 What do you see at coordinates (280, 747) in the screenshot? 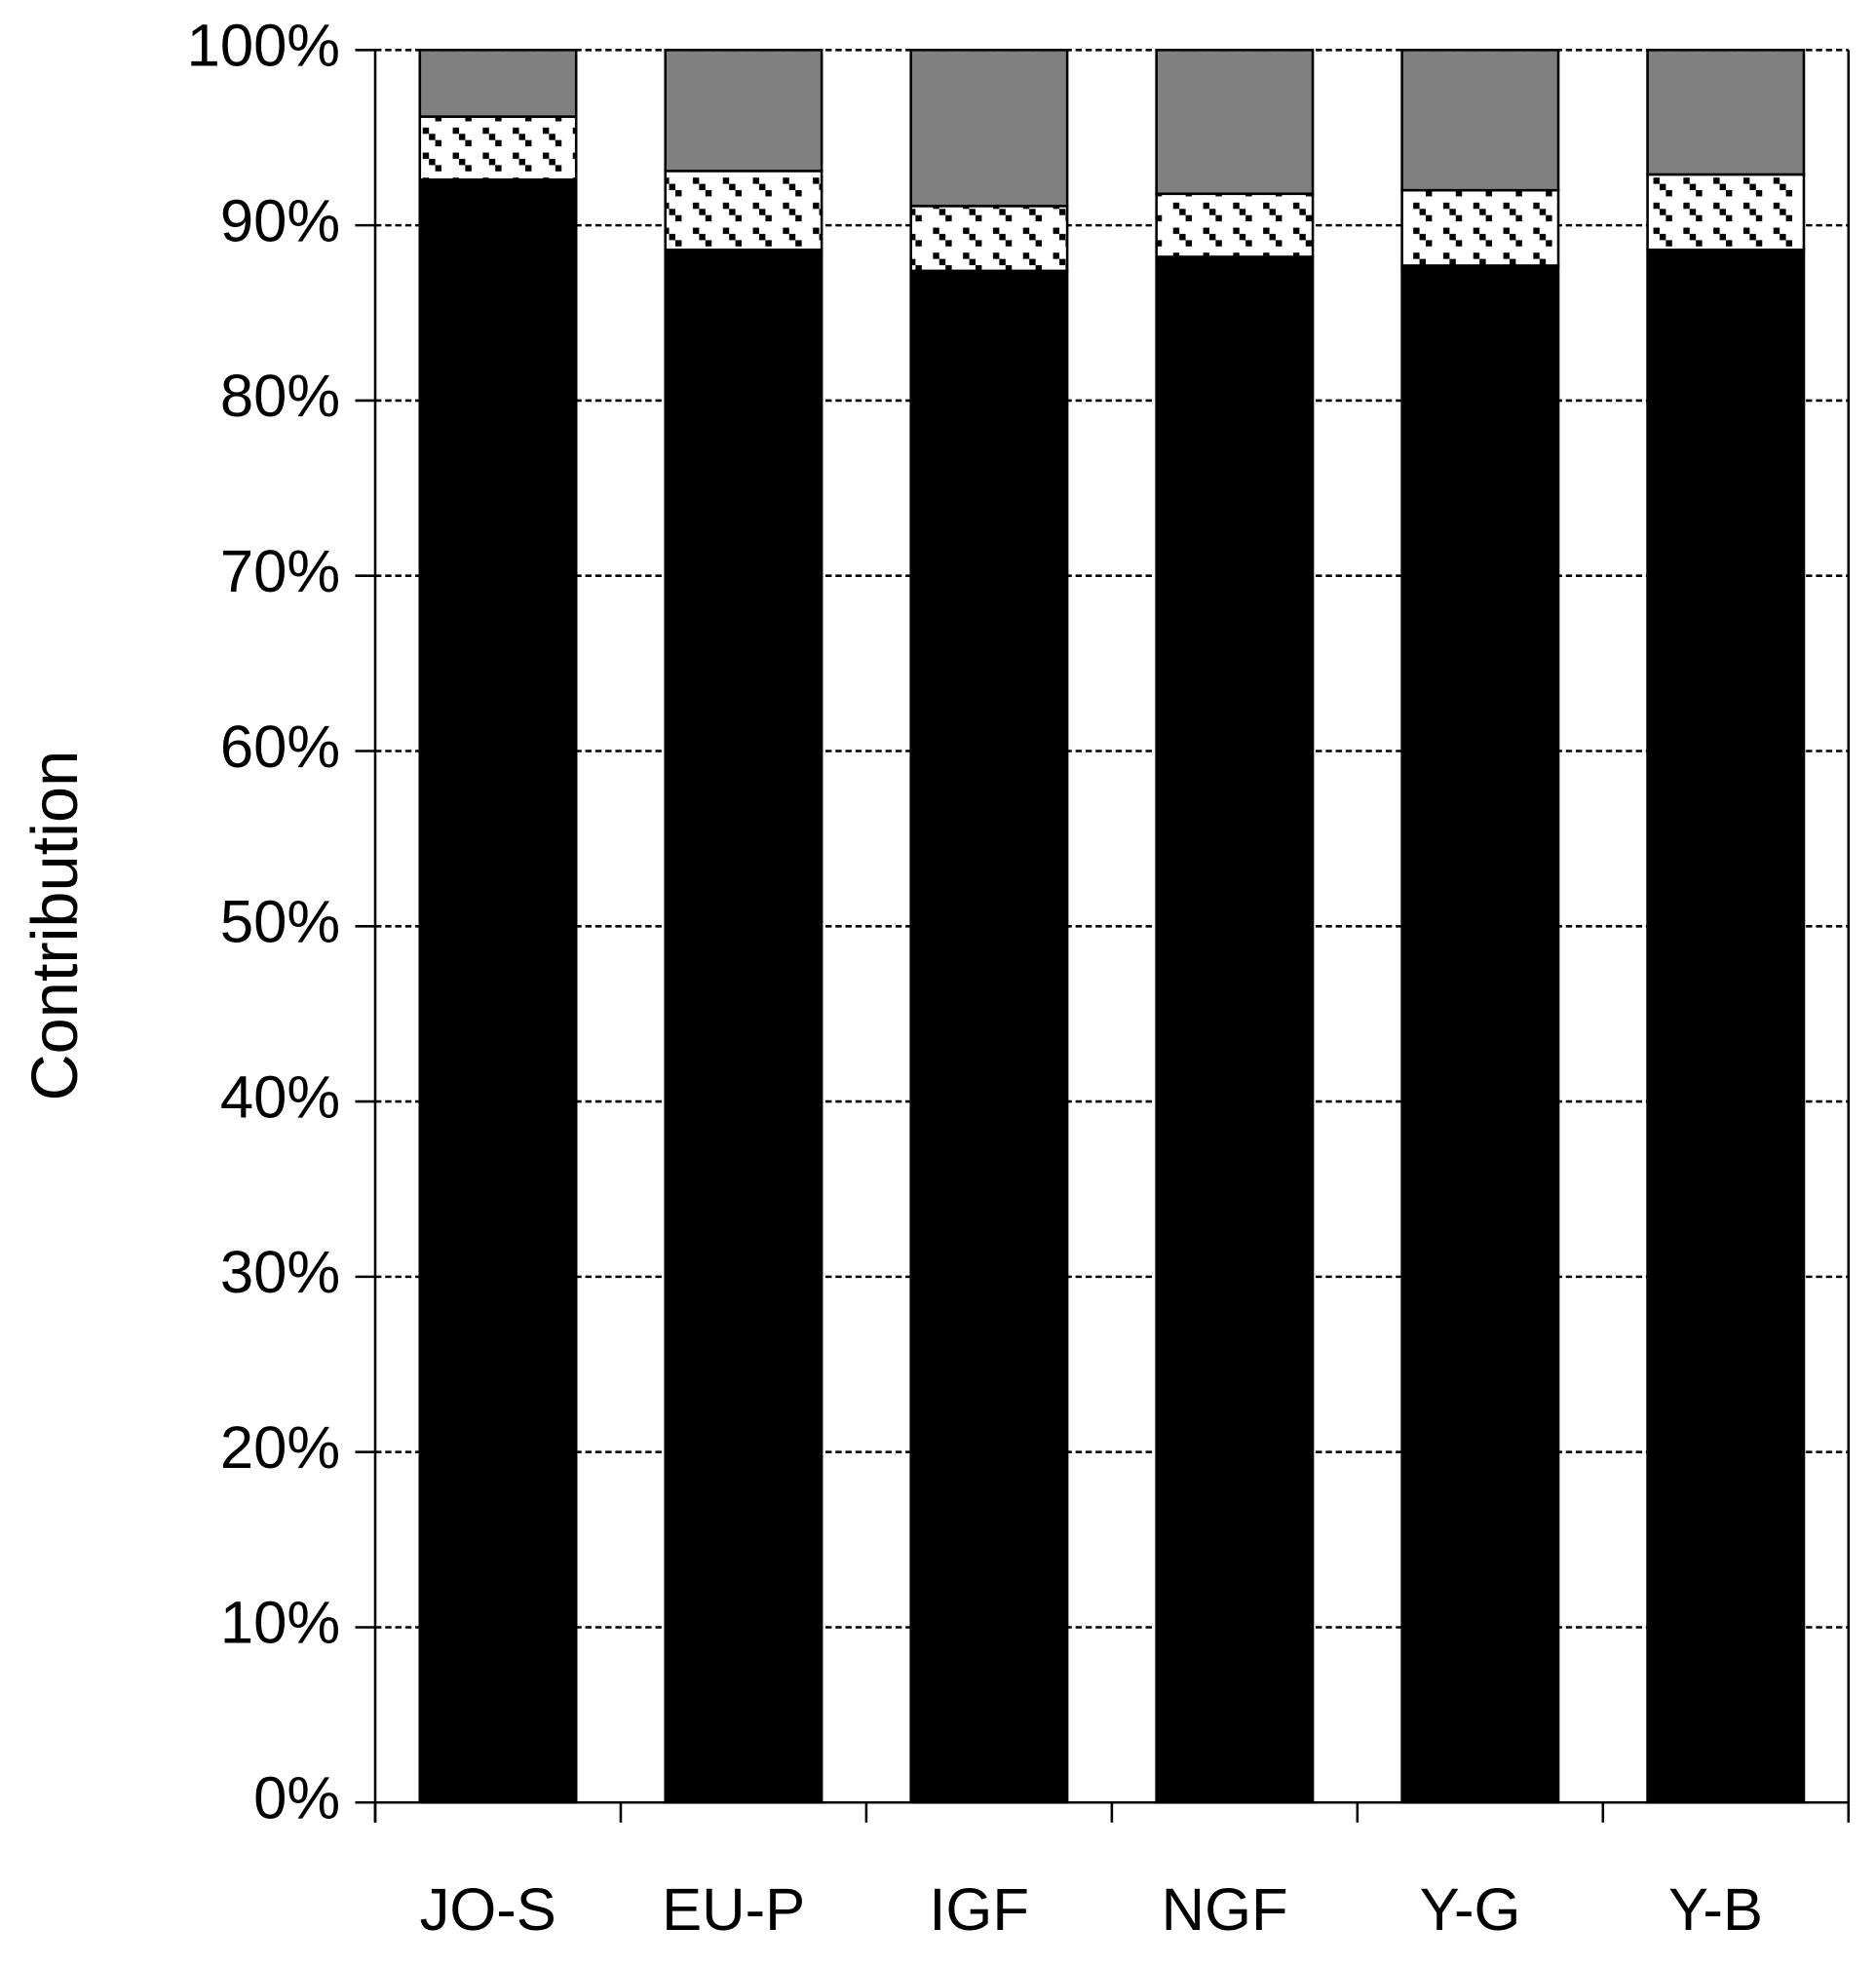
I see `y-tick-label: 60%` at bounding box center [280, 747].